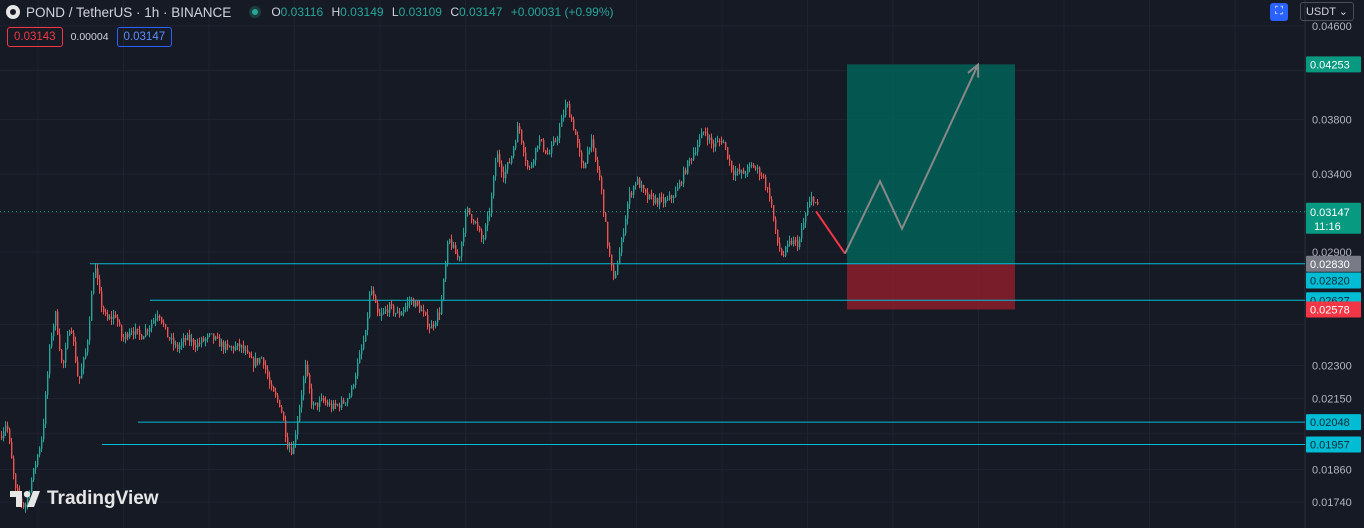  Describe the element at coordinates (454, 12) in the screenshot. I see `close-key: C` at that location.